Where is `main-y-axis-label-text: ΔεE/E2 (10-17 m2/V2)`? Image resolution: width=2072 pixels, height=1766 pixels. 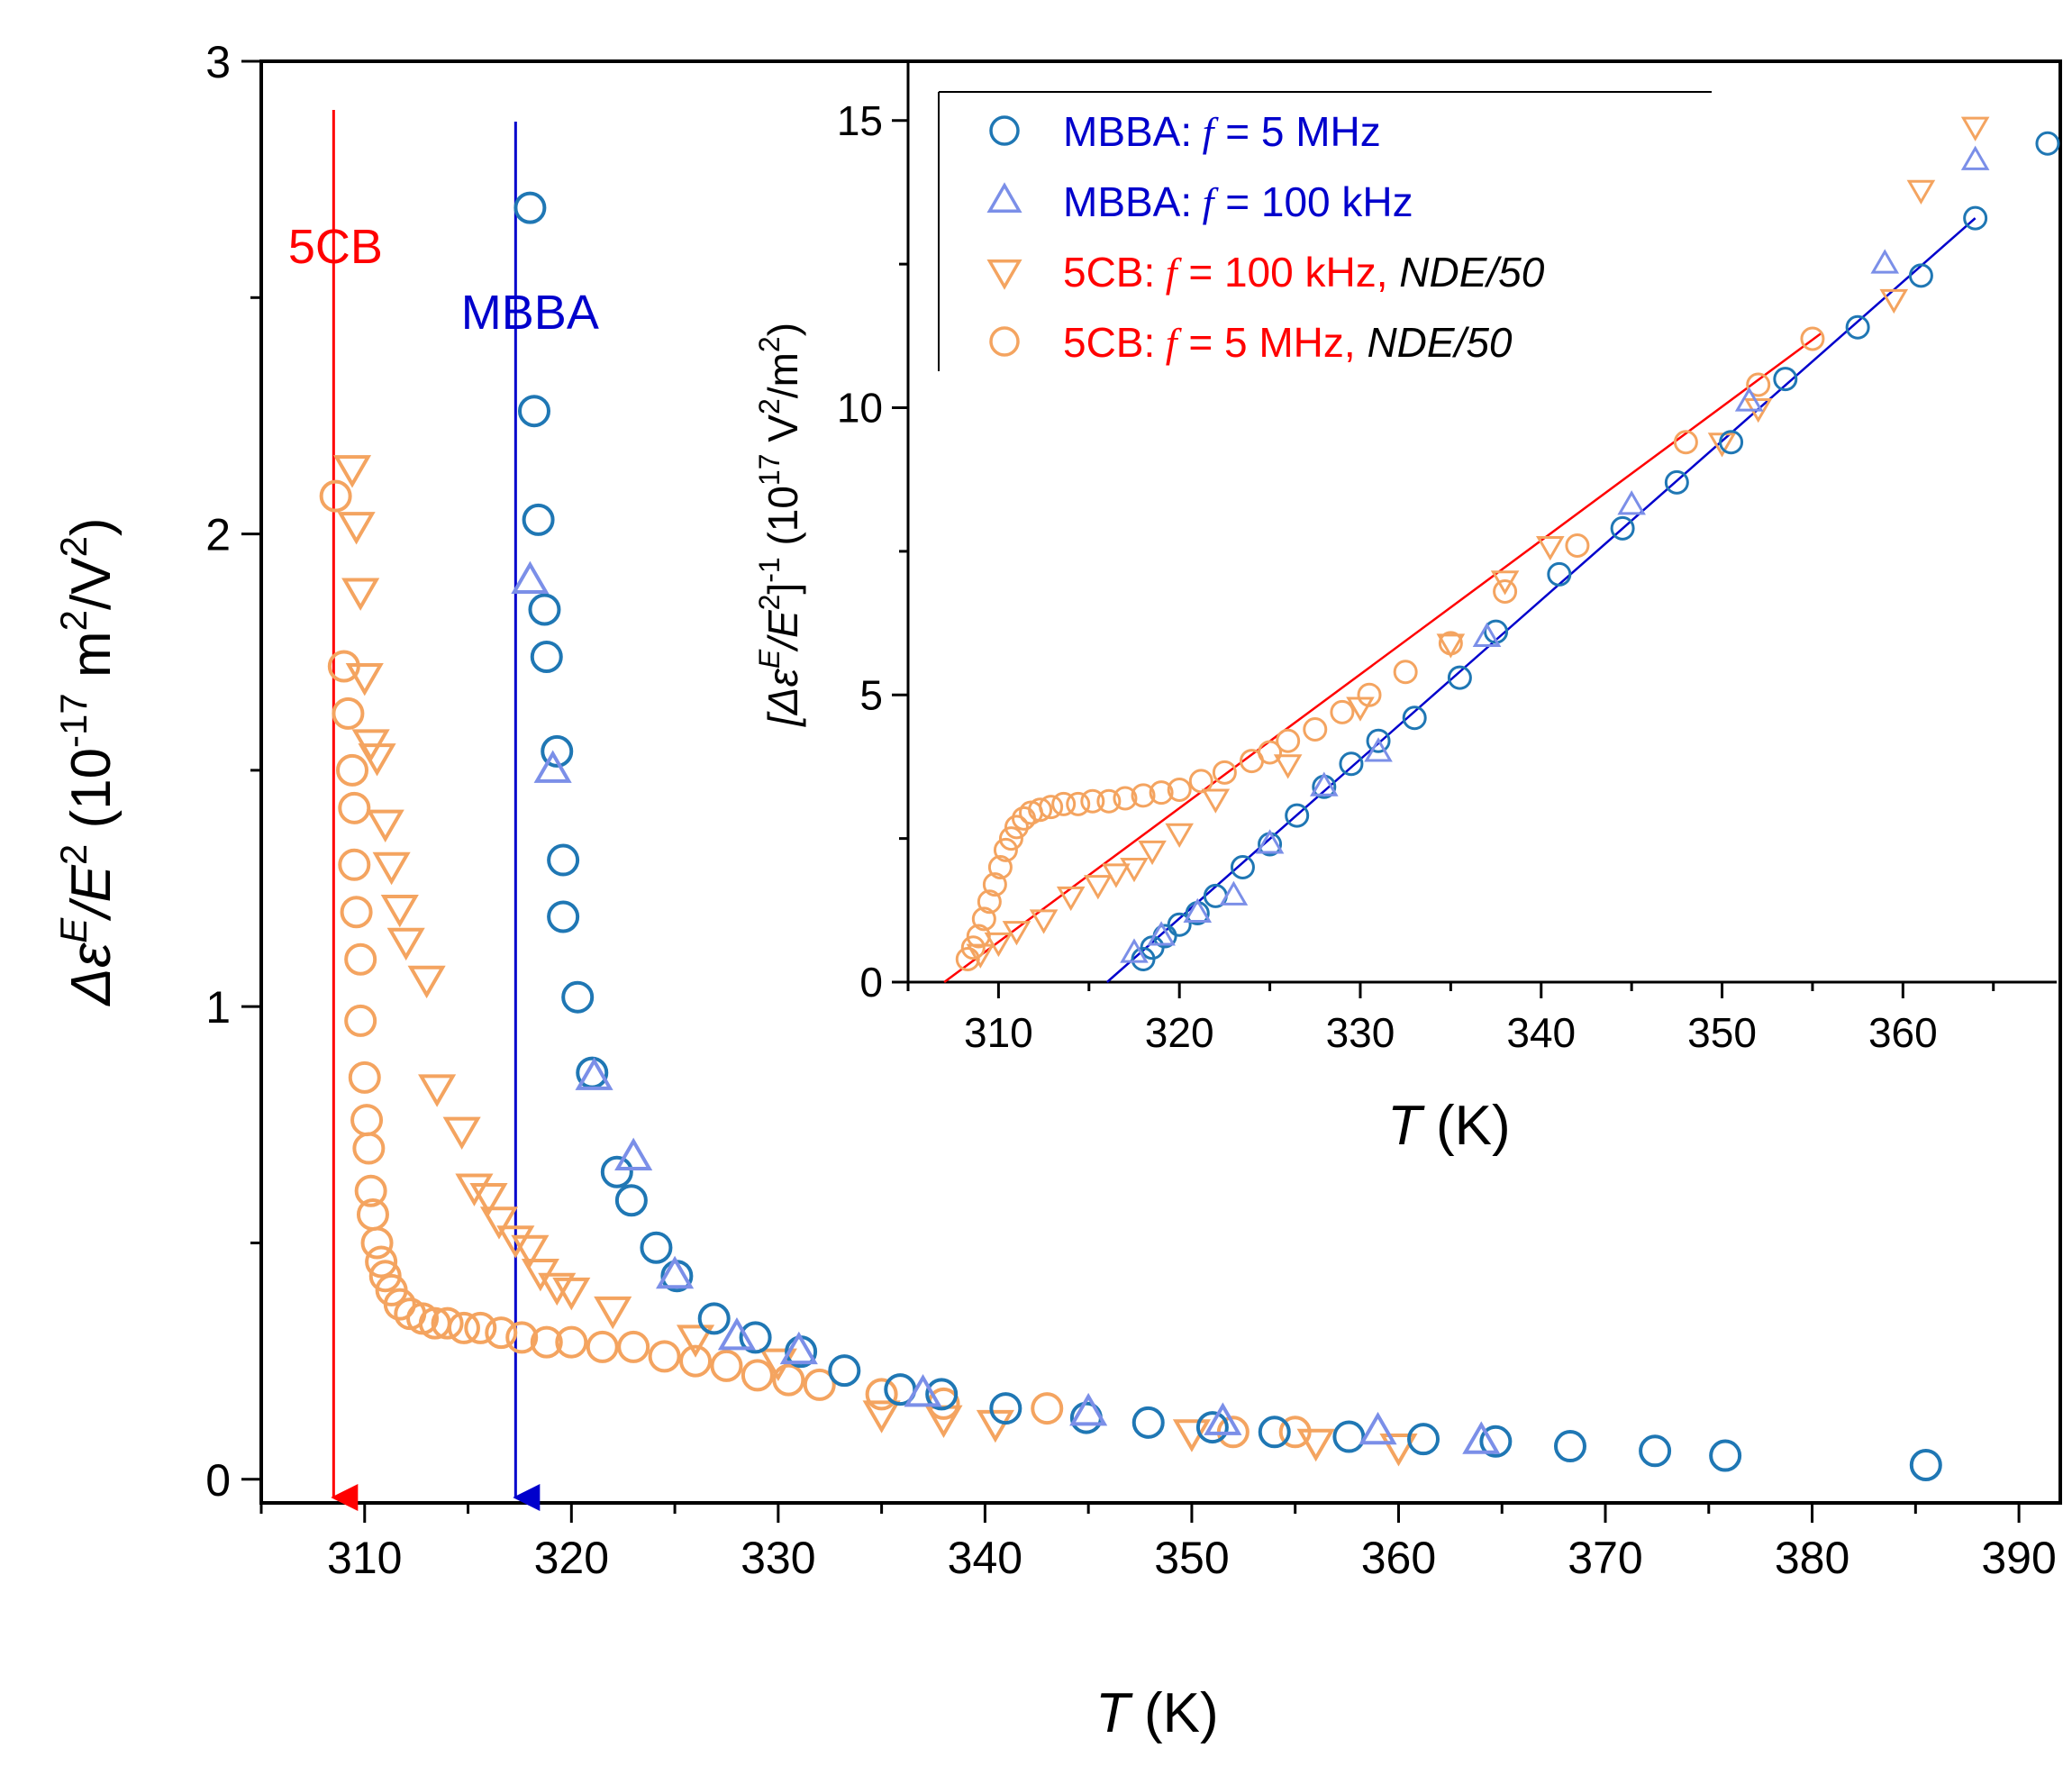
main-y-axis-label-text: ΔεE/E2 (10-17 m2/V2) is located at coordinates (87, 761).